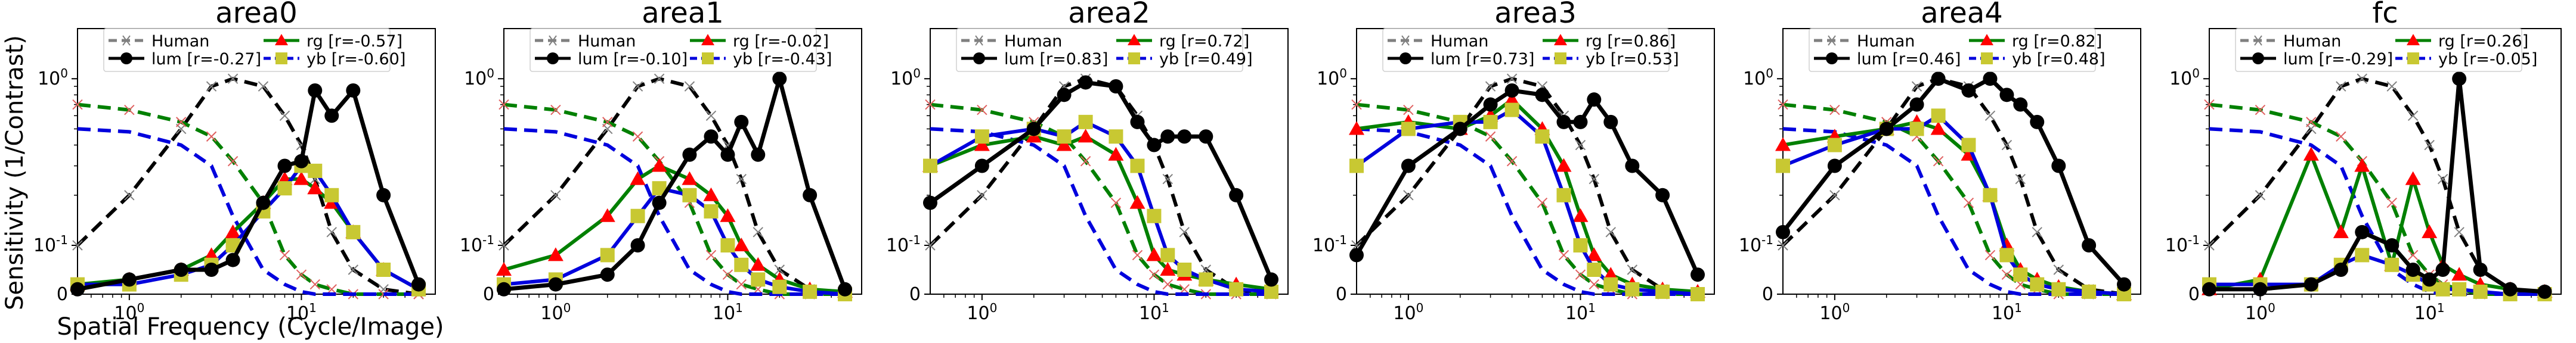 The image size is (2576, 343). Describe the element at coordinates (2413, 58) in the screenshot. I see `legend-marker-yb` at that location.